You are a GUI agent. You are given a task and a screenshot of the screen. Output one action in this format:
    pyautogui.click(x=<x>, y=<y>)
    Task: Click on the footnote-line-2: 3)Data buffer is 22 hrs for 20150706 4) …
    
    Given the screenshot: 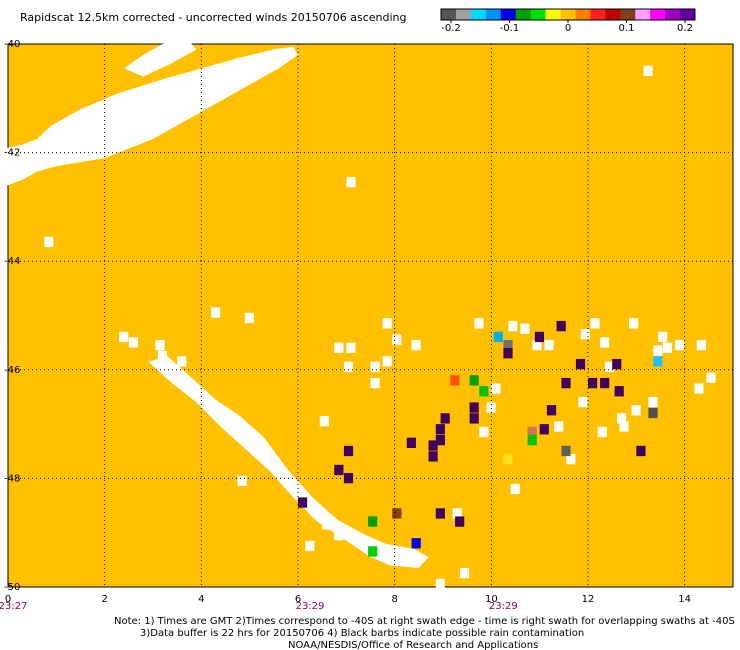 What is the action you would take?
    pyautogui.click(x=362, y=633)
    